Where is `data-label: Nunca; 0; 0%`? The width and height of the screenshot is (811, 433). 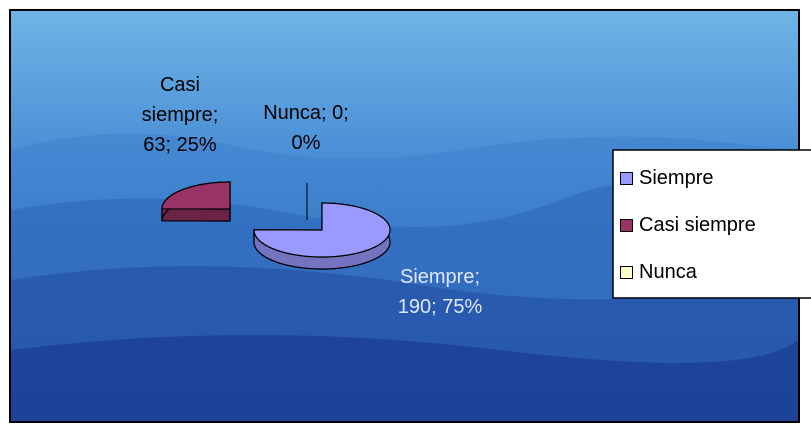 data-label: Nunca; 0; 0% is located at coordinates (306, 128).